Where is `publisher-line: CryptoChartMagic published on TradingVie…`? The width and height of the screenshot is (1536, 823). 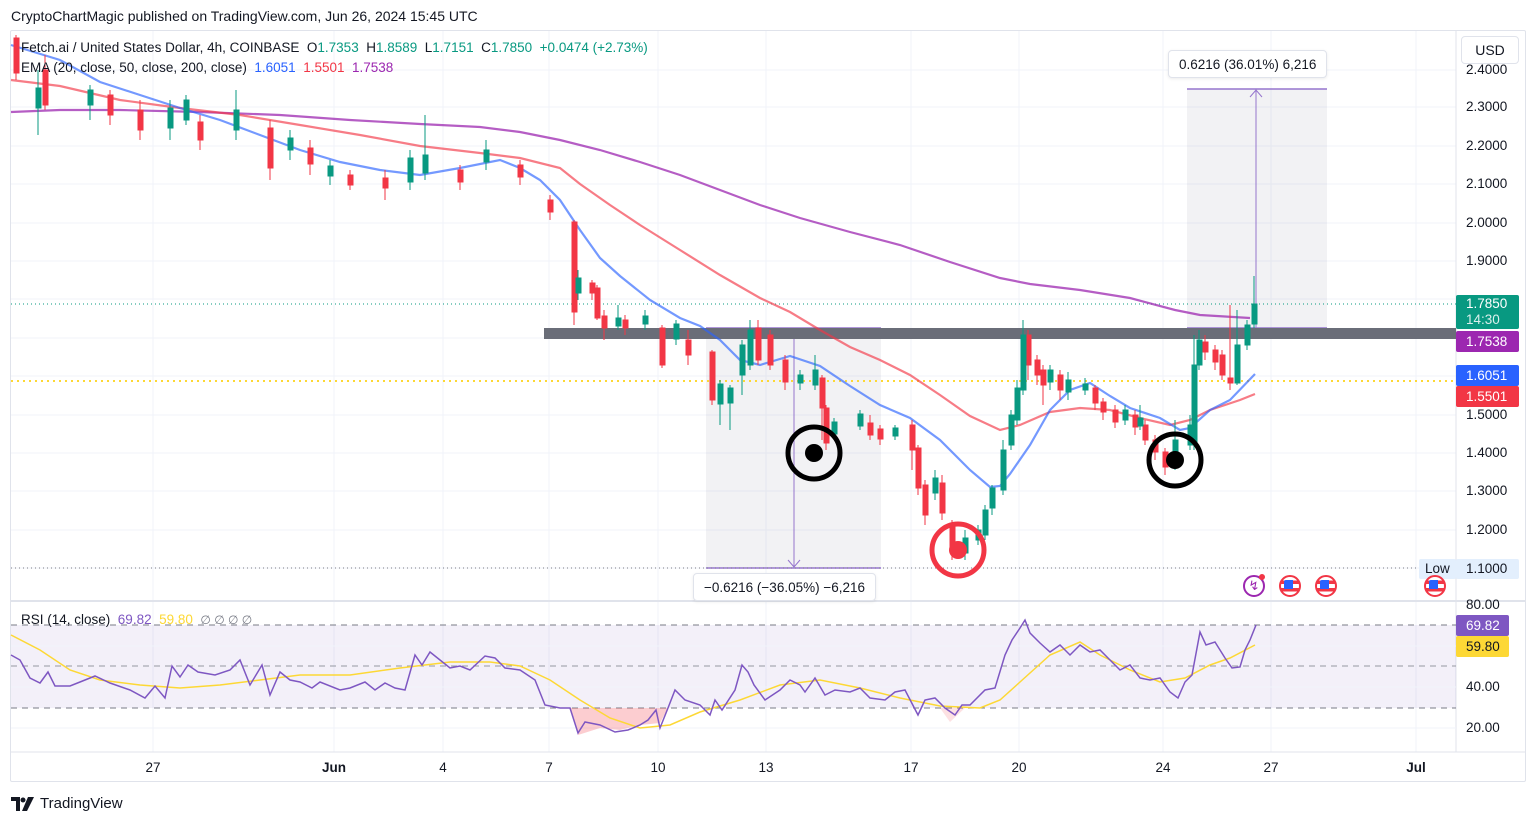 publisher-line: CryptoChartMagic published on TradingVie… is located at coordinates (244, 16).